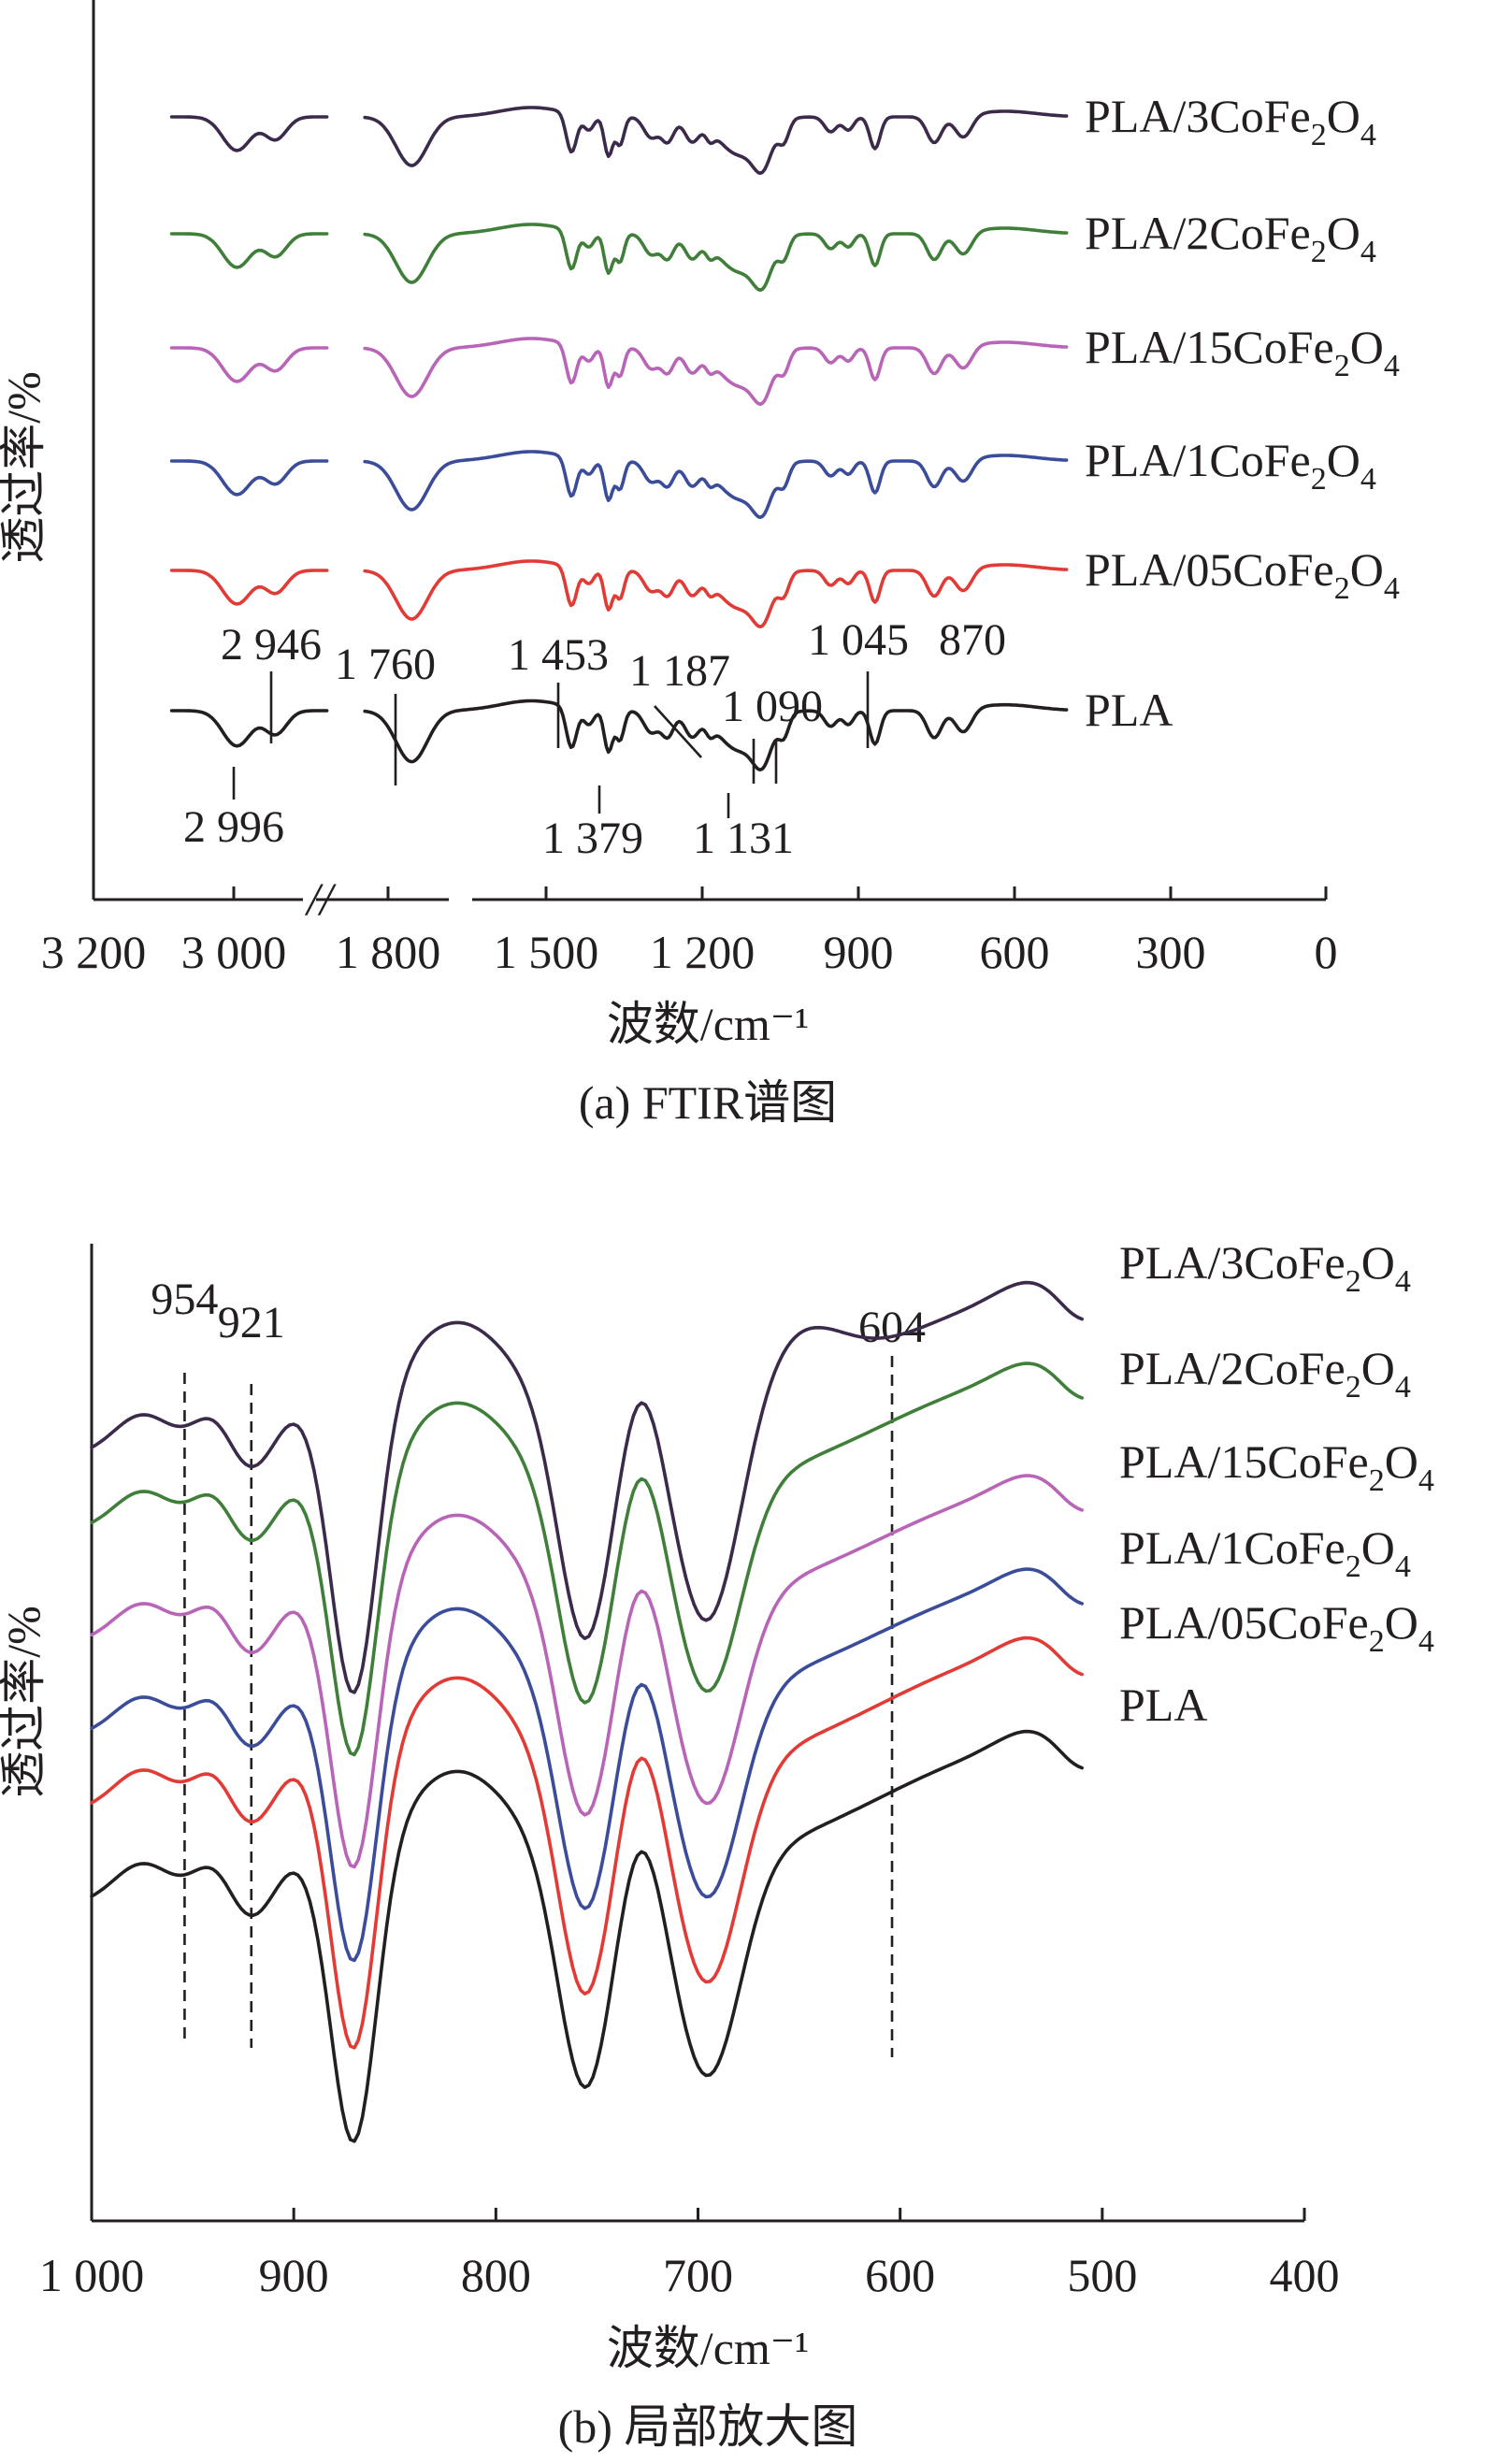  Describe the element at coordinates (1265, 1267) in the screenshot. I see `panel-b-legend-label: PLA/3CoFe2O4` at that location.